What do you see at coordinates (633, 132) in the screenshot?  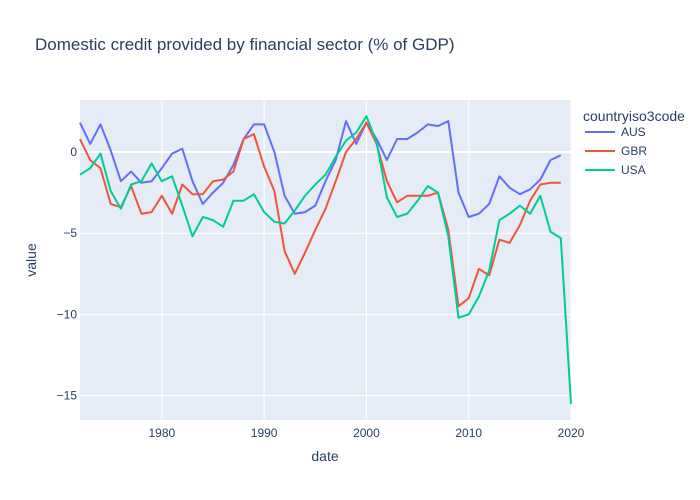 I see `legend-label: AUS` at bounding box center [633, 132].